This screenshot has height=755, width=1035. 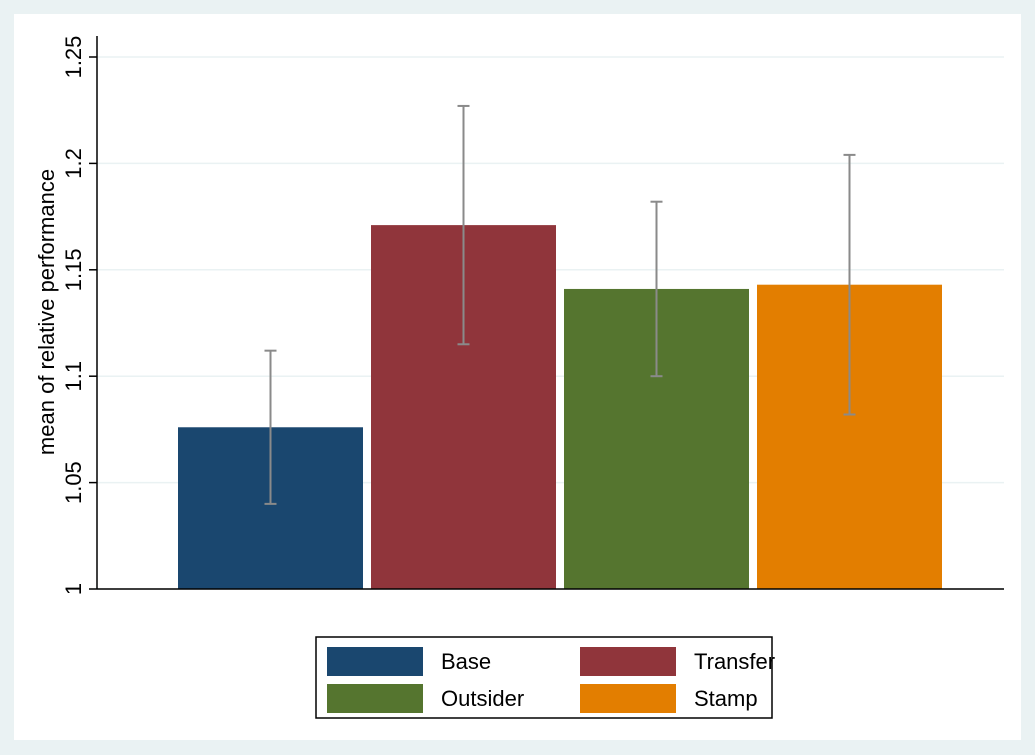 What do you see at coordinates (73, 57) in the screenshot?
I see `y-tick-label: 1.25` at bounding box center [73, 57].